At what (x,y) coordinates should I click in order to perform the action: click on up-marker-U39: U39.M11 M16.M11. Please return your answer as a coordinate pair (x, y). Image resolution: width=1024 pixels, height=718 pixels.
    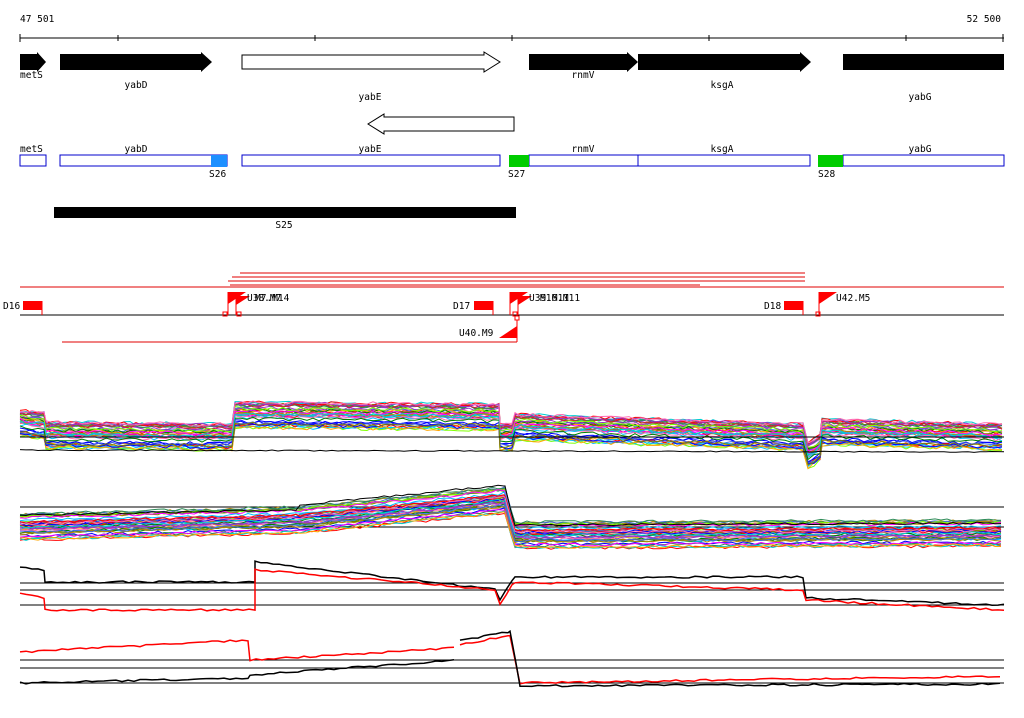
    Looking at the image, I should click on (544, 304).